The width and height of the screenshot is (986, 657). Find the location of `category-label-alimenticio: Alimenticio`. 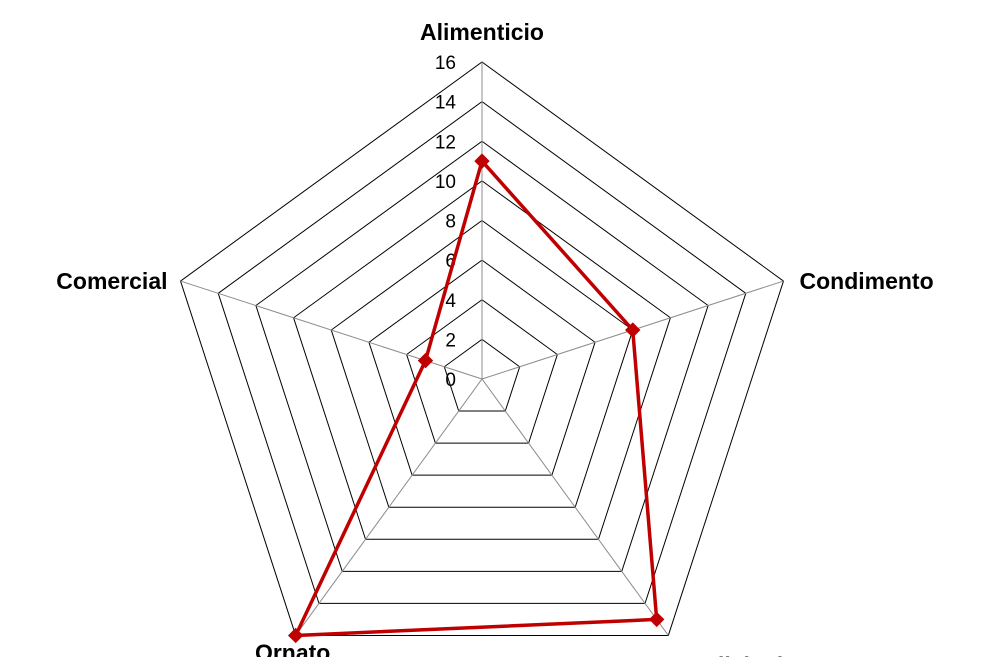

category-label-alimenticio: Alimenticio is located at coordinates (482, 32).